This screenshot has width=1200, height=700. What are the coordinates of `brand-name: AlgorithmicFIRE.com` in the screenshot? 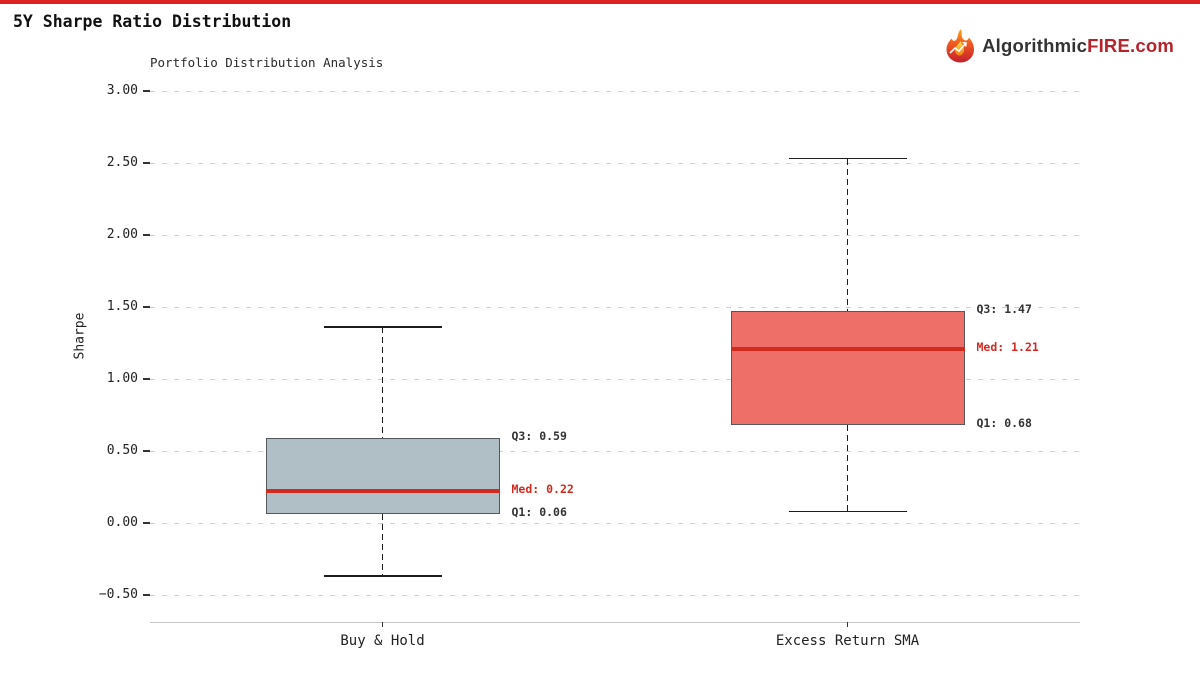 It's located at (1078, 46).